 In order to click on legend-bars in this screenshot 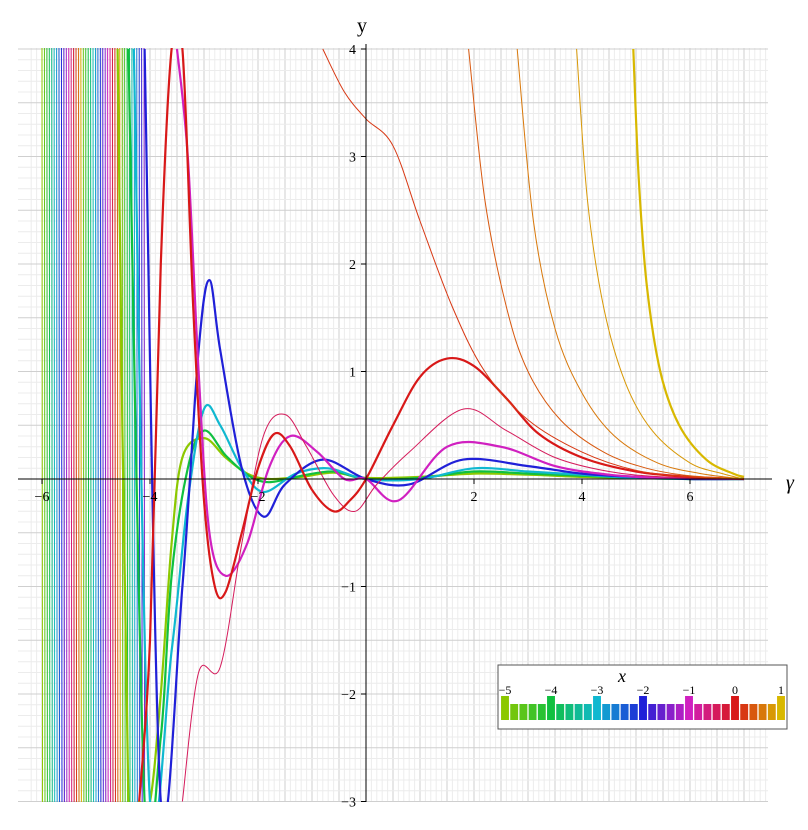, I will do `click(643, 708)`.